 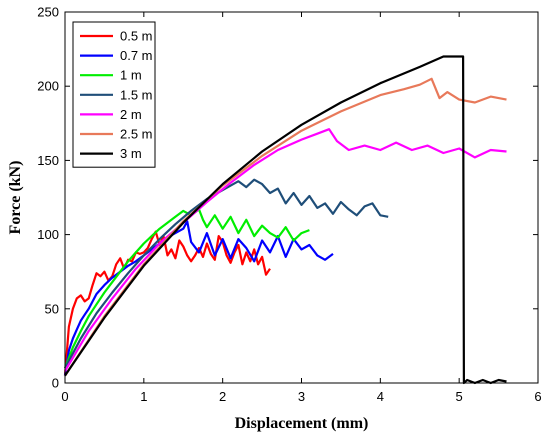 What do you see at coordinates (143, 396) in the screenshot?
I see `x-tick-label-1: 1` at bounding box center [143, 396].